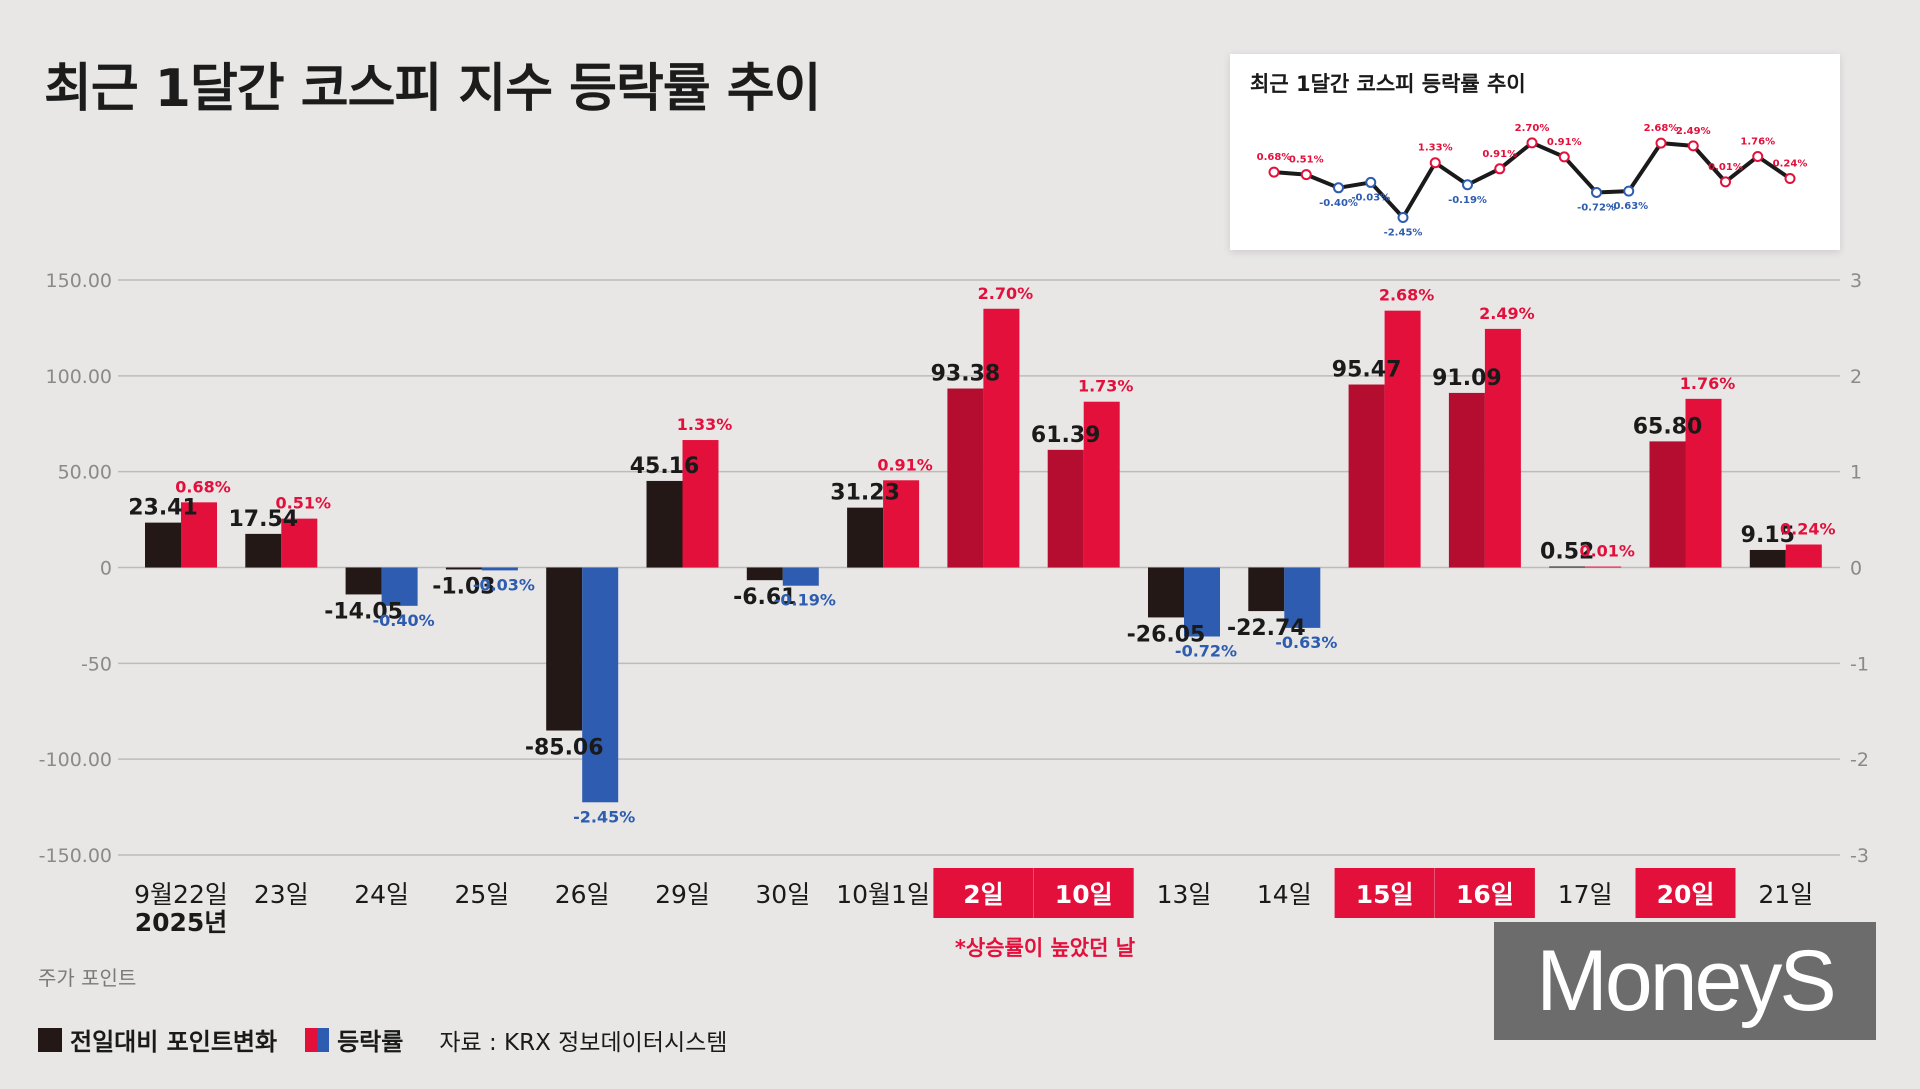  I want to click on x-tick-label: 9월22일, so click(181, 894).